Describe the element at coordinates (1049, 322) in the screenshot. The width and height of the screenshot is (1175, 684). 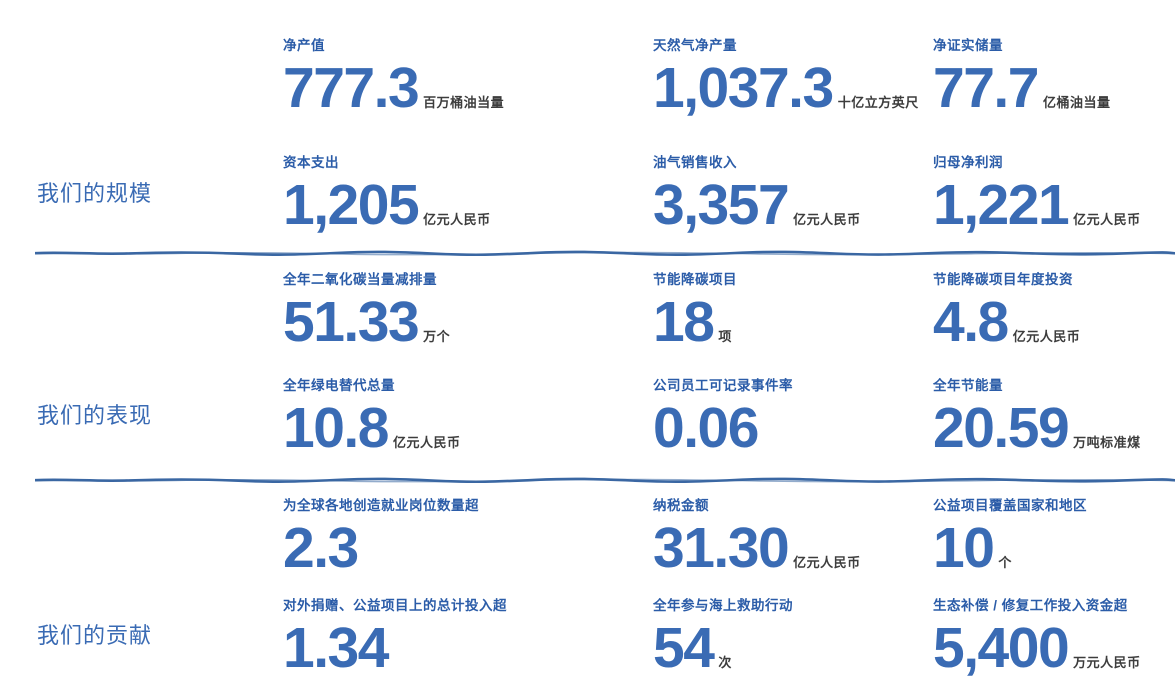
I see `stat-line: 4.8 亿元人民币` at that location.